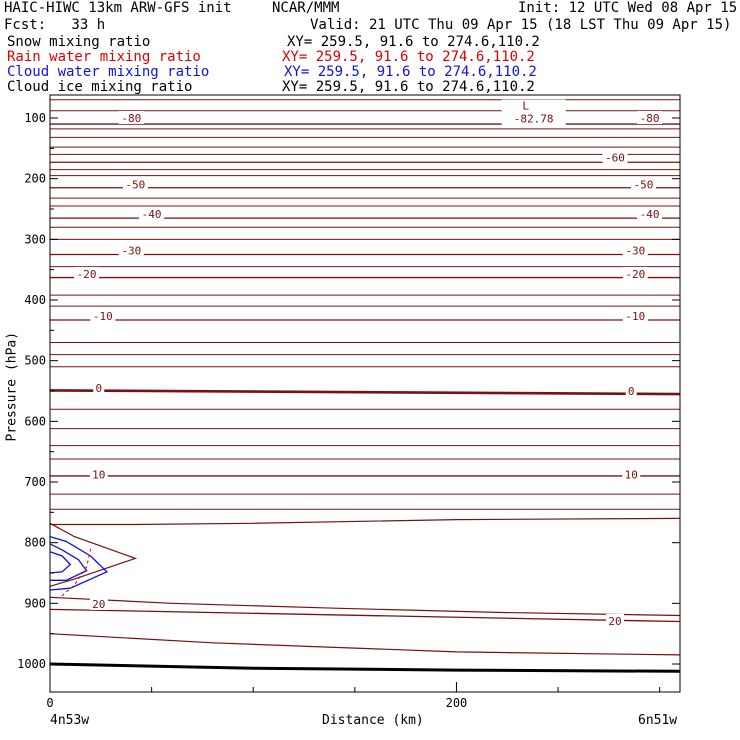 This screenshot has height=740, width=740. I want to click on contour-label-5: -40, so click(152, 214).